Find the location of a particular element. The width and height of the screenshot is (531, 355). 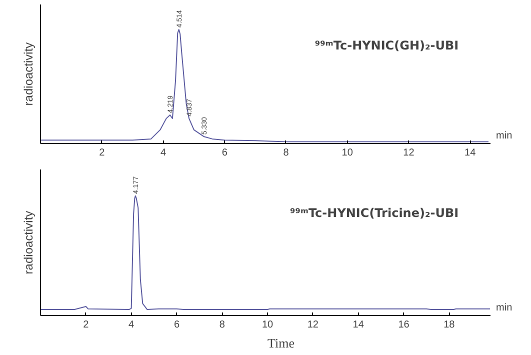

x-axis-title: Time is located at coordinates (281, 343).